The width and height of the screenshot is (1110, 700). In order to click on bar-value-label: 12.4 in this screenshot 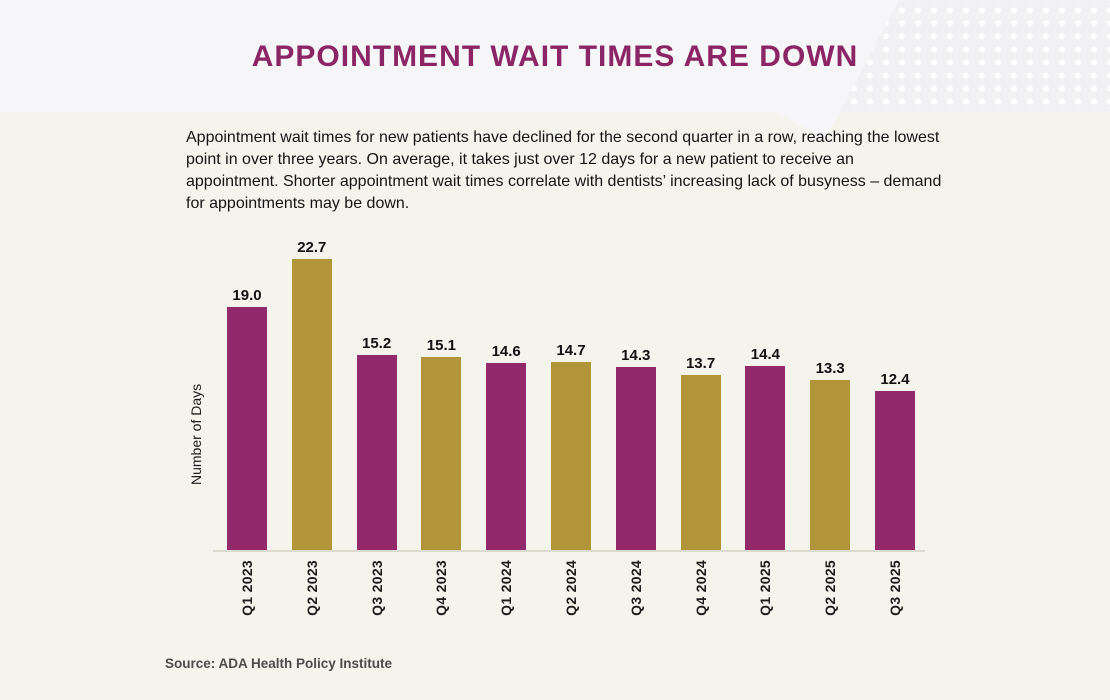, I will do `click(895, 380)`.